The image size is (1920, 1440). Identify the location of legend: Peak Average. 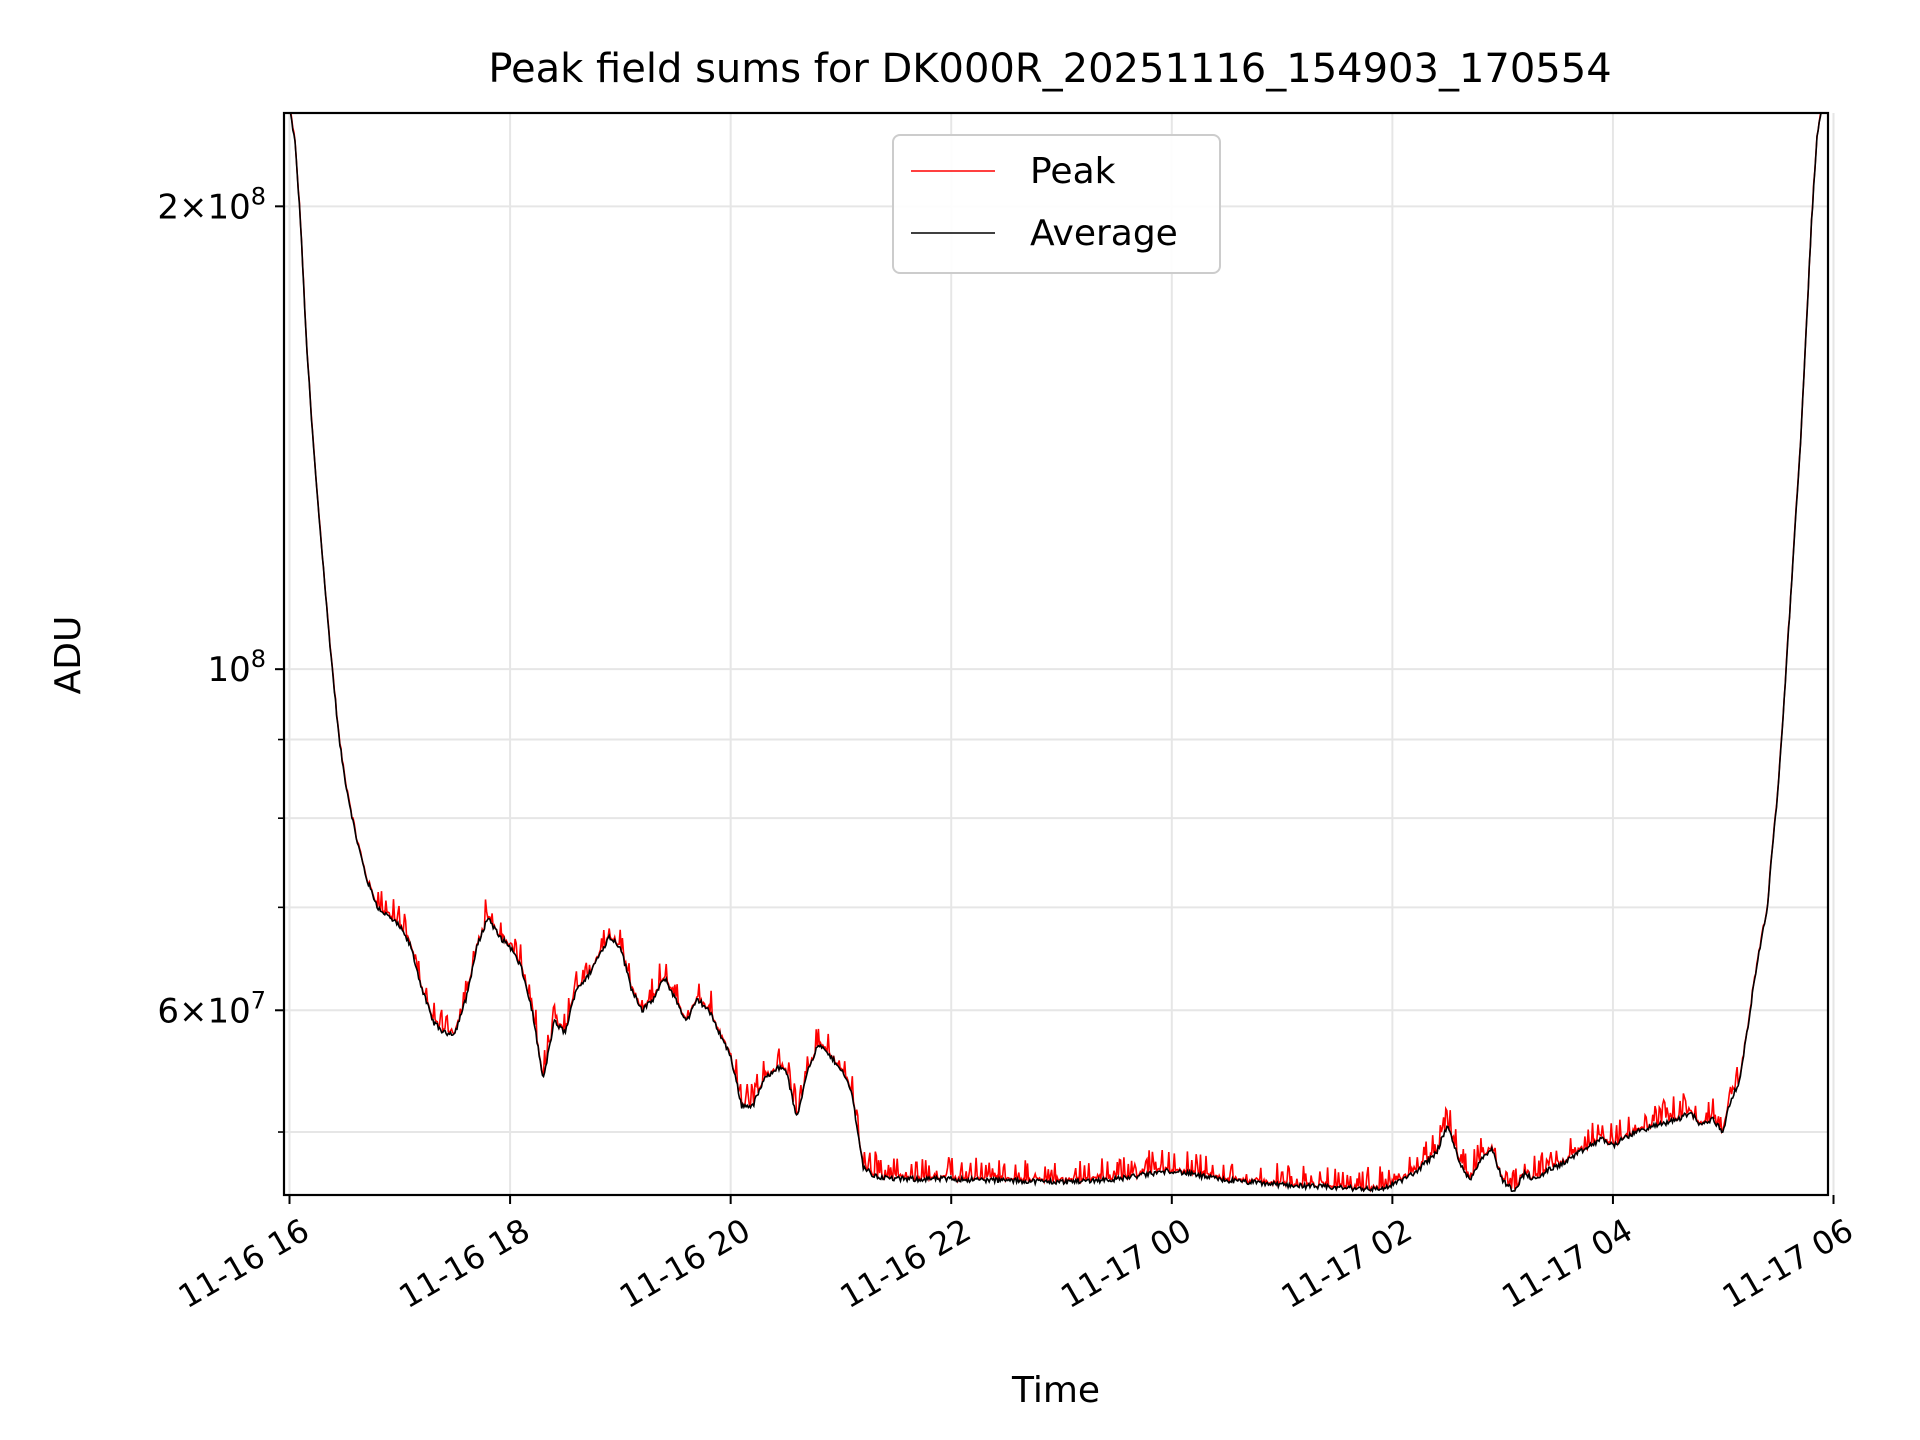
(1056, 204).